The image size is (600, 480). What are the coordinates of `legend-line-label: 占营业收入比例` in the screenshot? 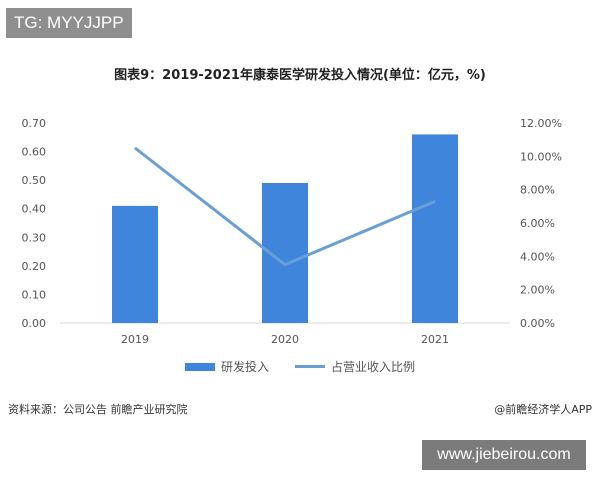 It's located at (373, 367).